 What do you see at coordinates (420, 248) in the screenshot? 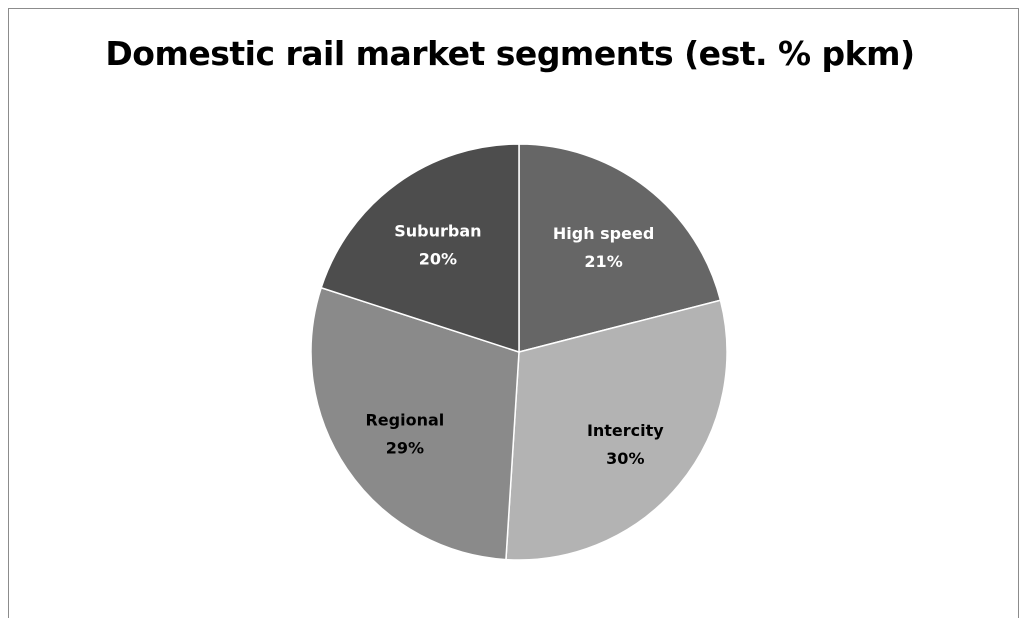
I see `pie-slice-suburban` at bounding box center [420, 248].